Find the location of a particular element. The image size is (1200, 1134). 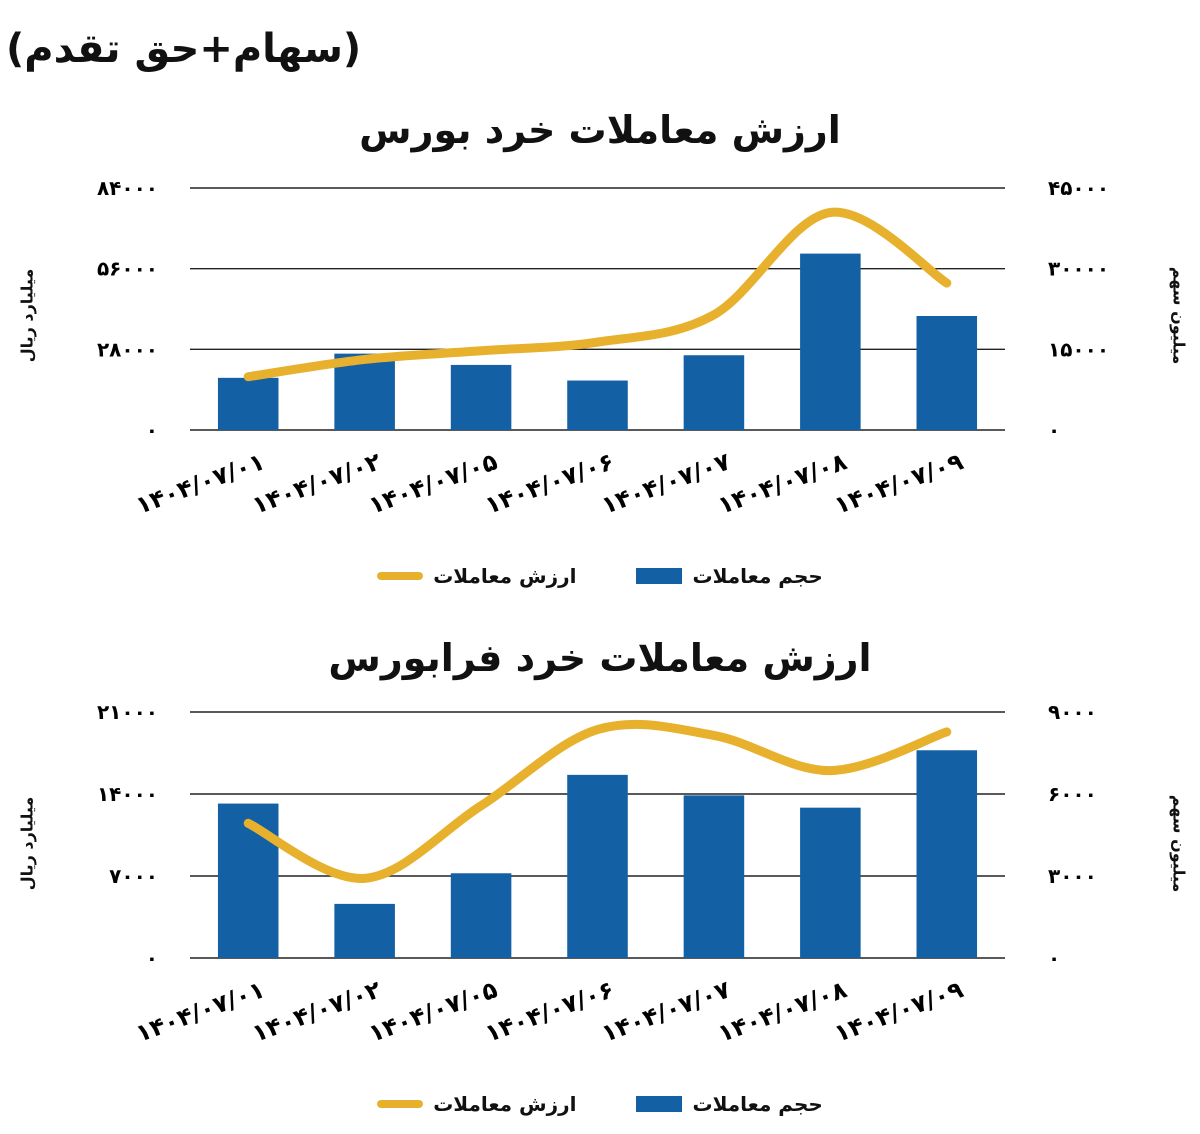

y-tick-label-right: ۳۰۰۰ is located at coordinates (1072, 876).